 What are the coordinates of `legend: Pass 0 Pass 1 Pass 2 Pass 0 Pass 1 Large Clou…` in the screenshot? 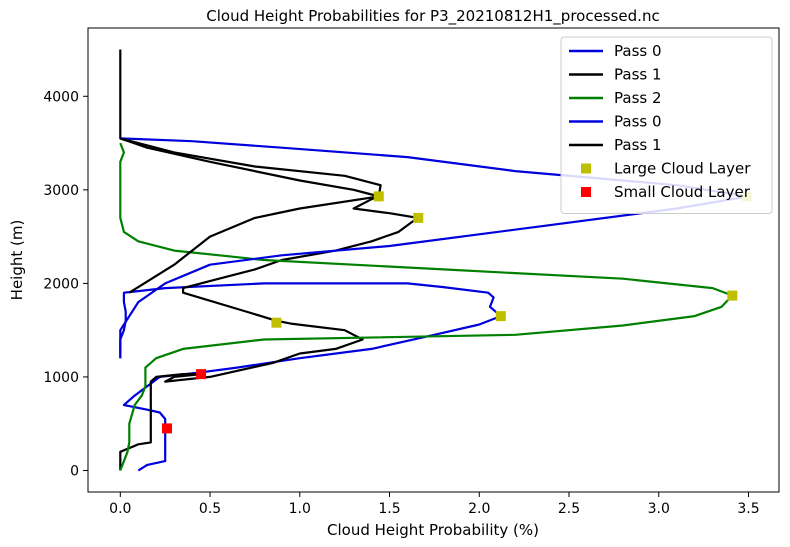 It's located at (666, 125).